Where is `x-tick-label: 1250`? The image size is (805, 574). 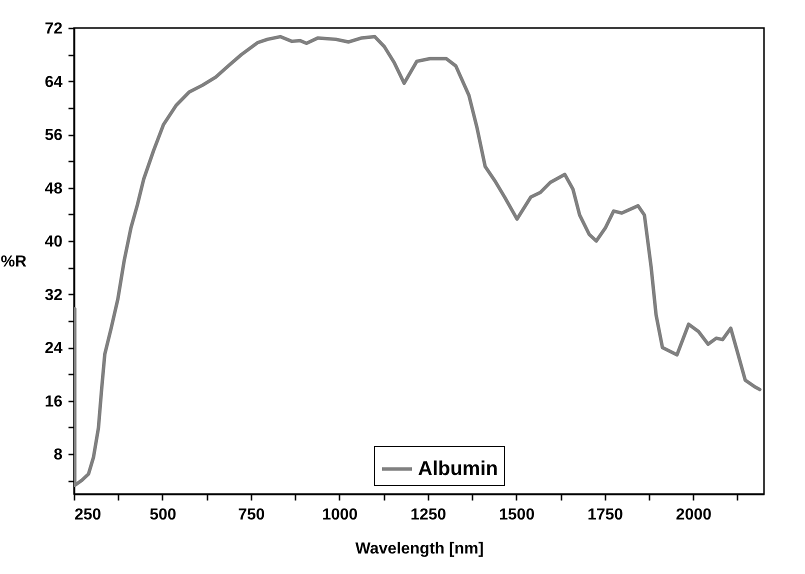
x-tick-label: 1250 is located at coordinates (428, 515).